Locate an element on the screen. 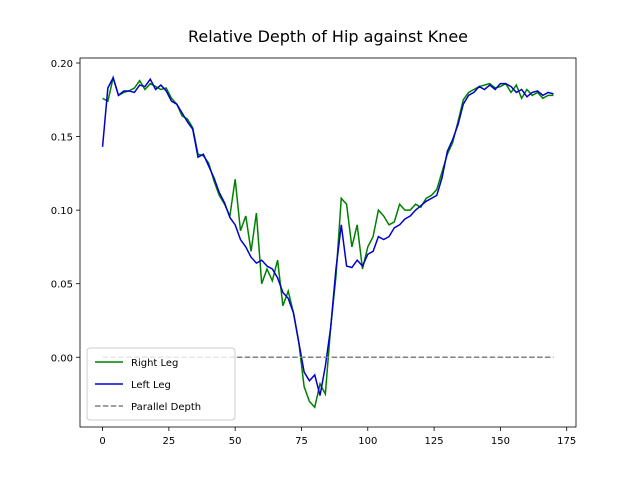 Image resolution: width=640 pixels, height=484 pixels. legend-box is located at coordinates (161, 384).